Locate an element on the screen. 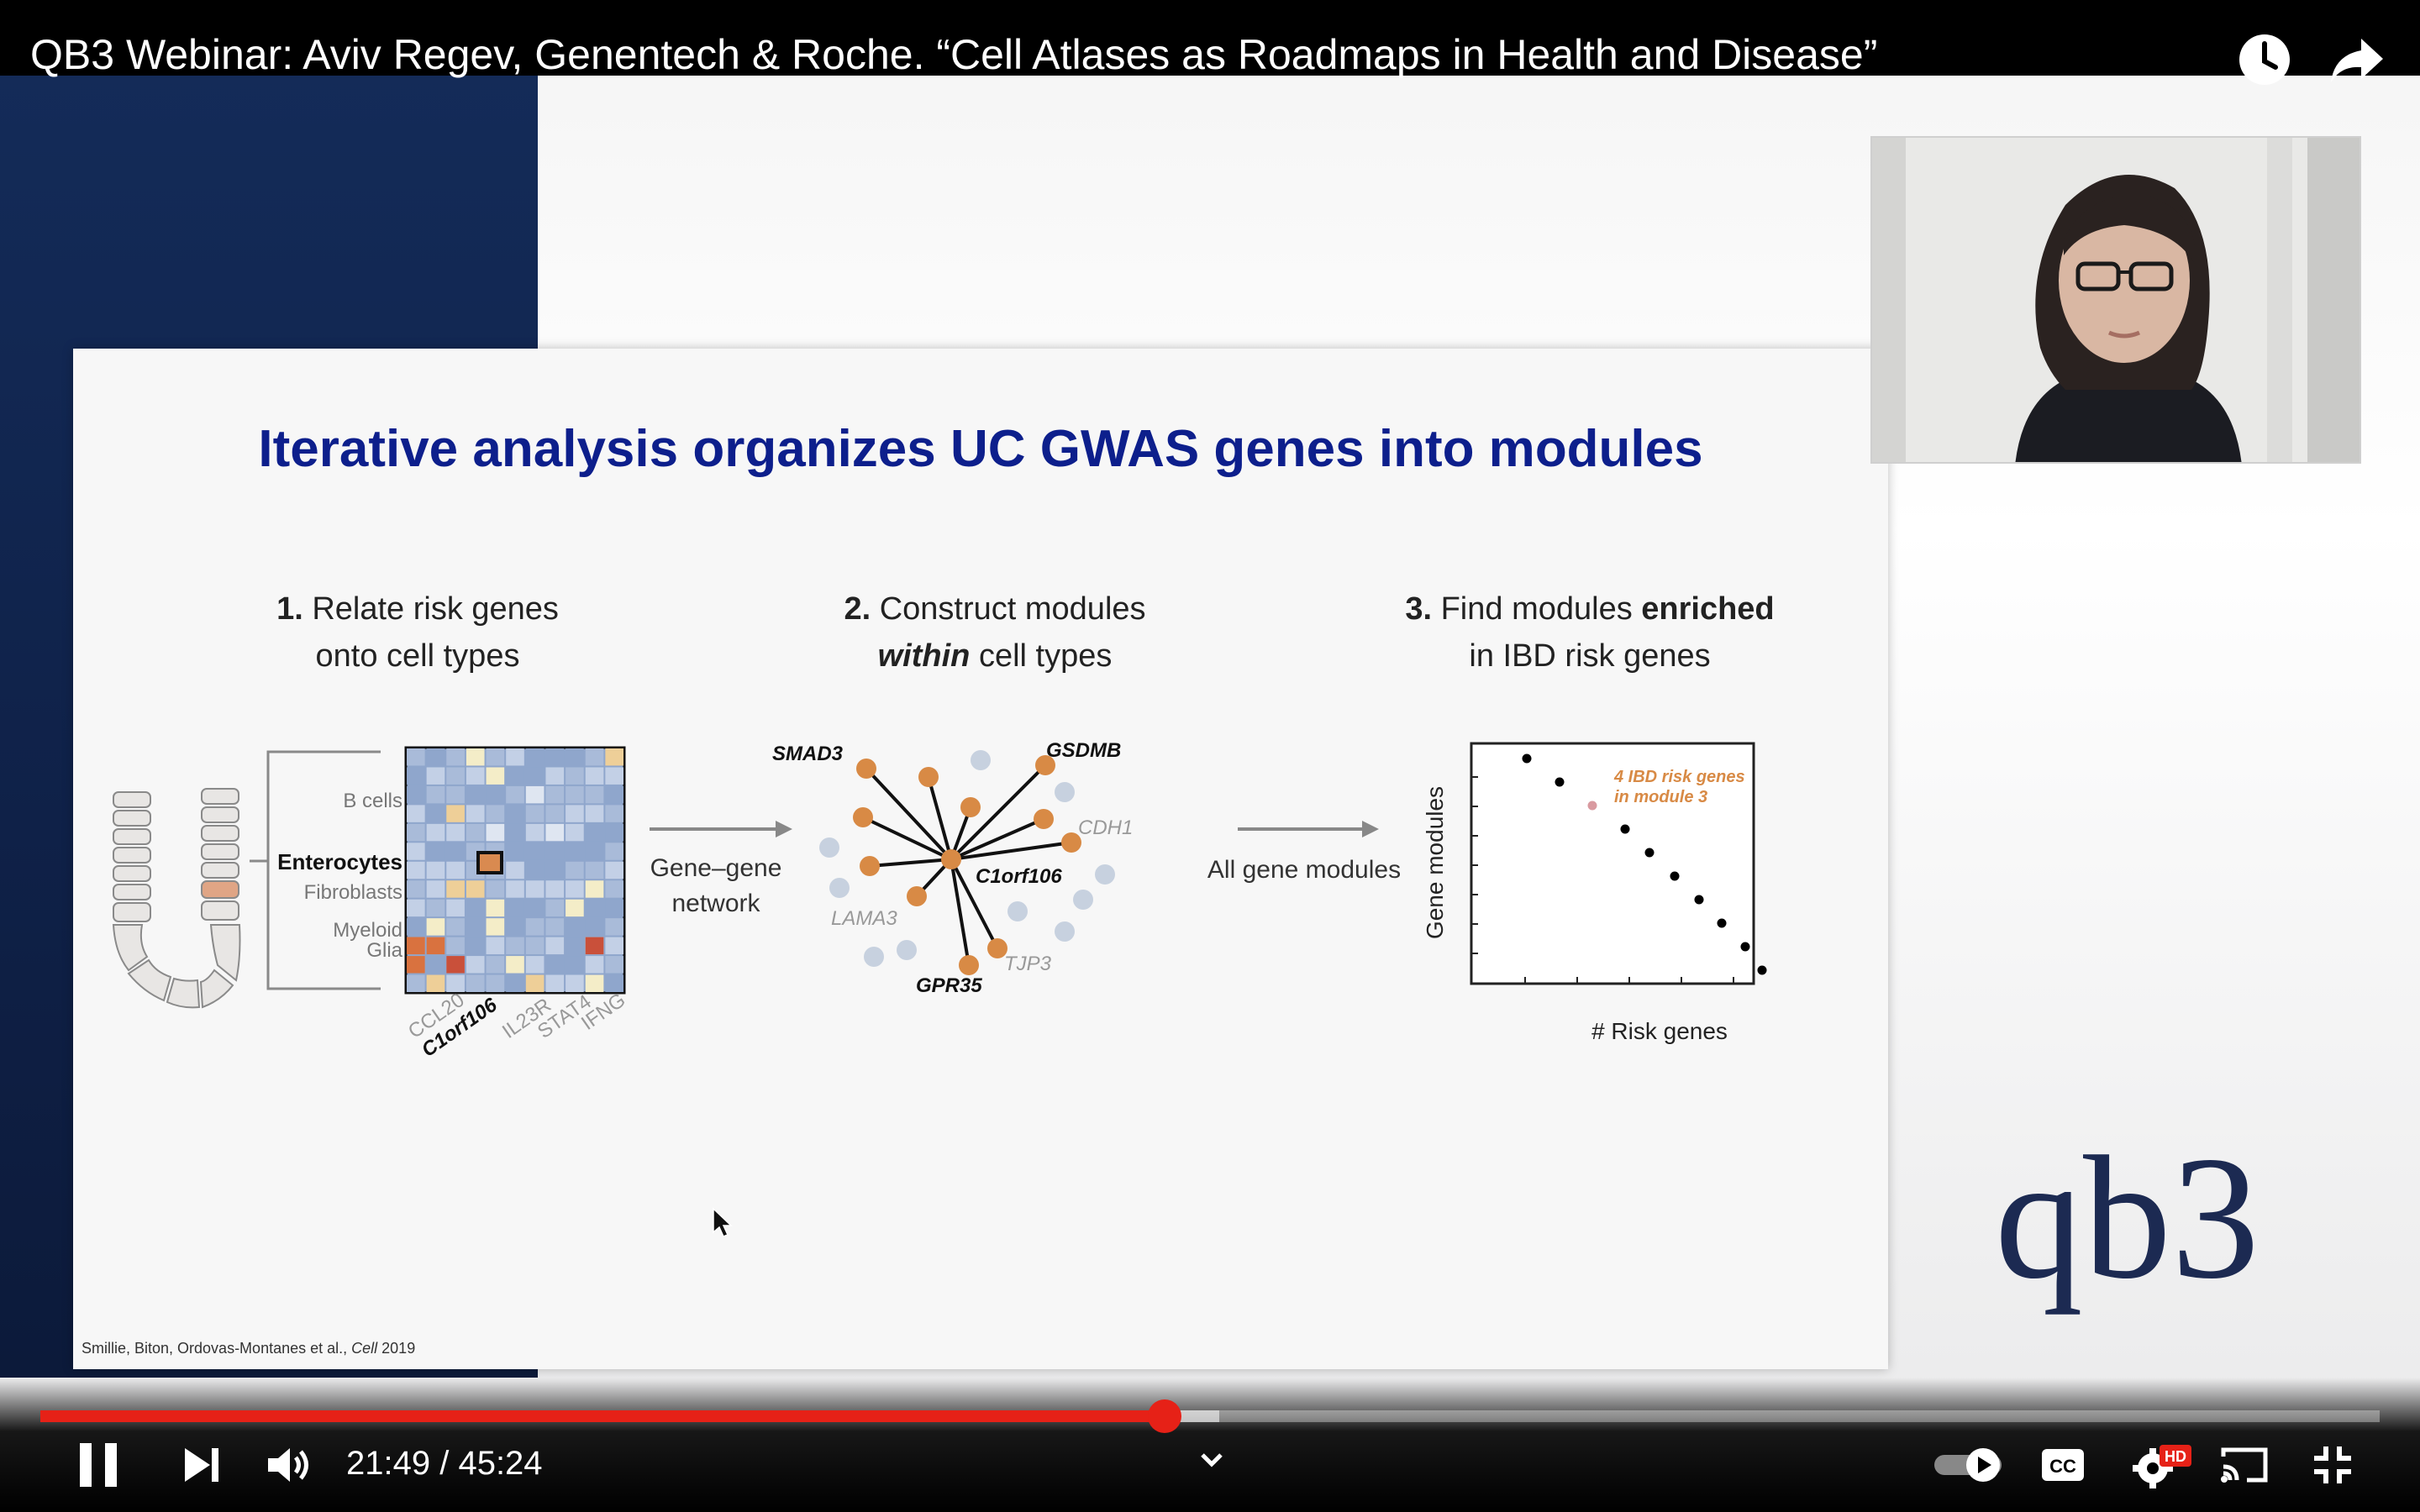 This screenshot has width=2420, height=1512. heatmap-highlight-cell is located at coordinates (490, 862).